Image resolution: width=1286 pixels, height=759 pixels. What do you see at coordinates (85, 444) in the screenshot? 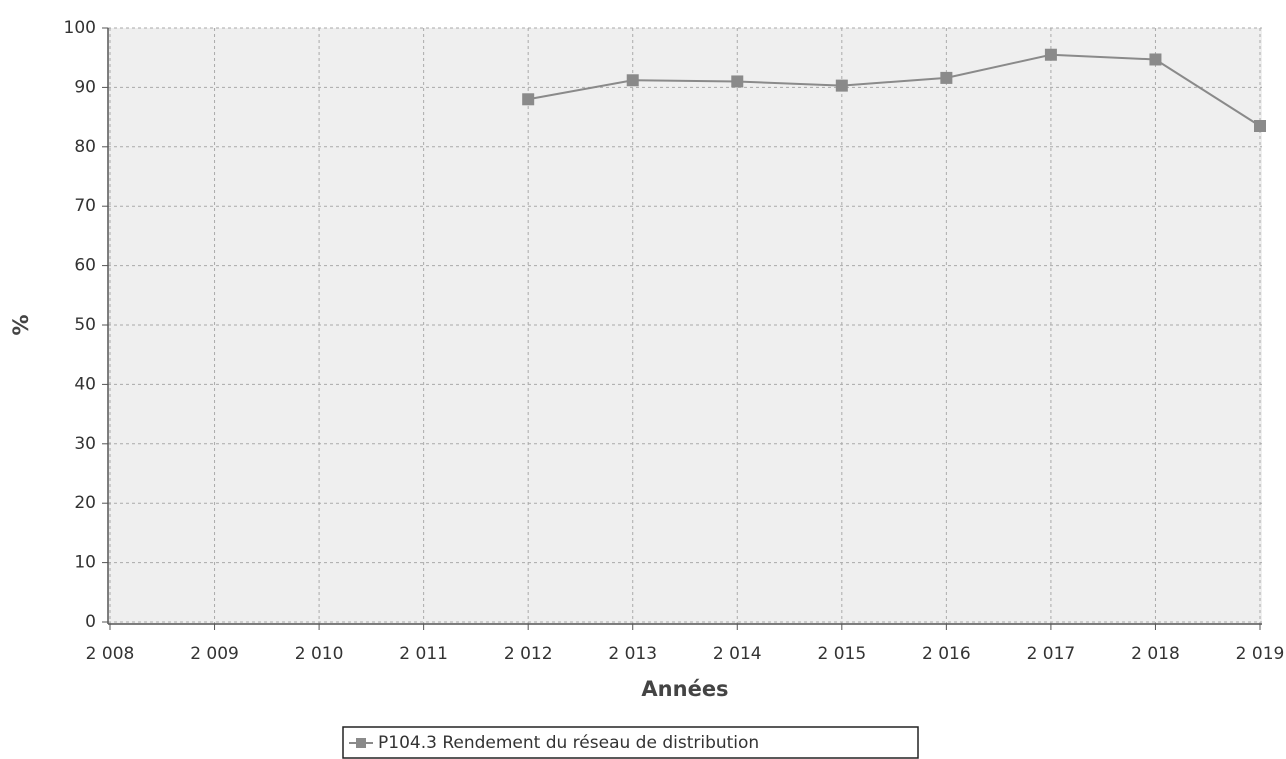
I see `y-tick-label: 30` at bounding box center [85, 444].